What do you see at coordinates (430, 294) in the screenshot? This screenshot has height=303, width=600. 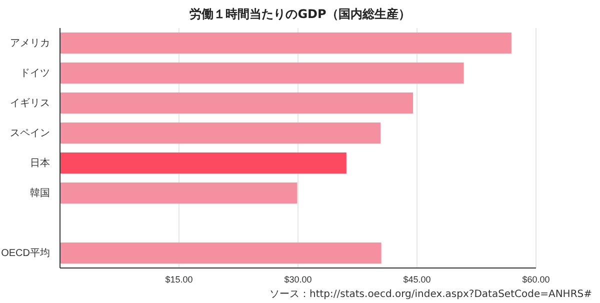 I see `text: ソース：http://stats.oecd.org/index.aspx?DataSetCode=ANHRS#` at bounding box center [430, 294].